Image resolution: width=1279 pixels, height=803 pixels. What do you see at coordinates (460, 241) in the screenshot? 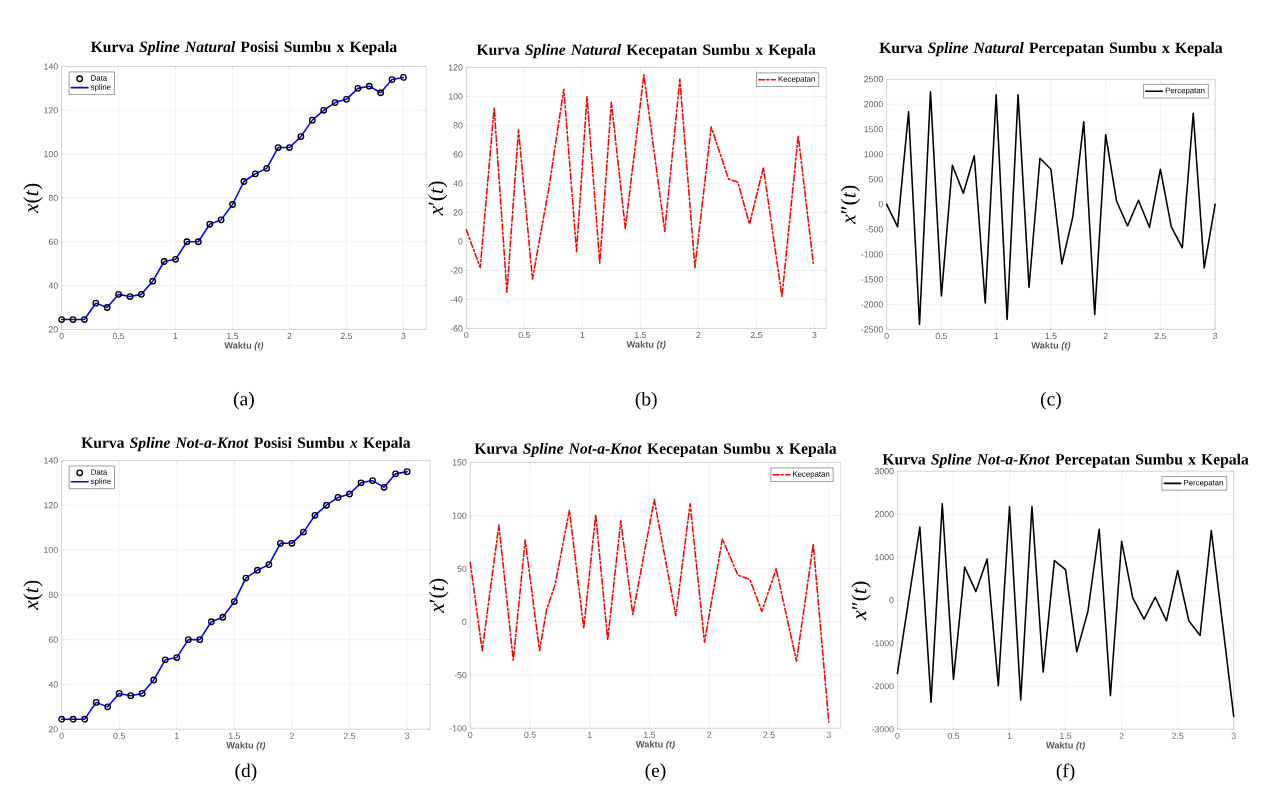
I see `y-tick-label: 0` at bounding box center [460, 241].